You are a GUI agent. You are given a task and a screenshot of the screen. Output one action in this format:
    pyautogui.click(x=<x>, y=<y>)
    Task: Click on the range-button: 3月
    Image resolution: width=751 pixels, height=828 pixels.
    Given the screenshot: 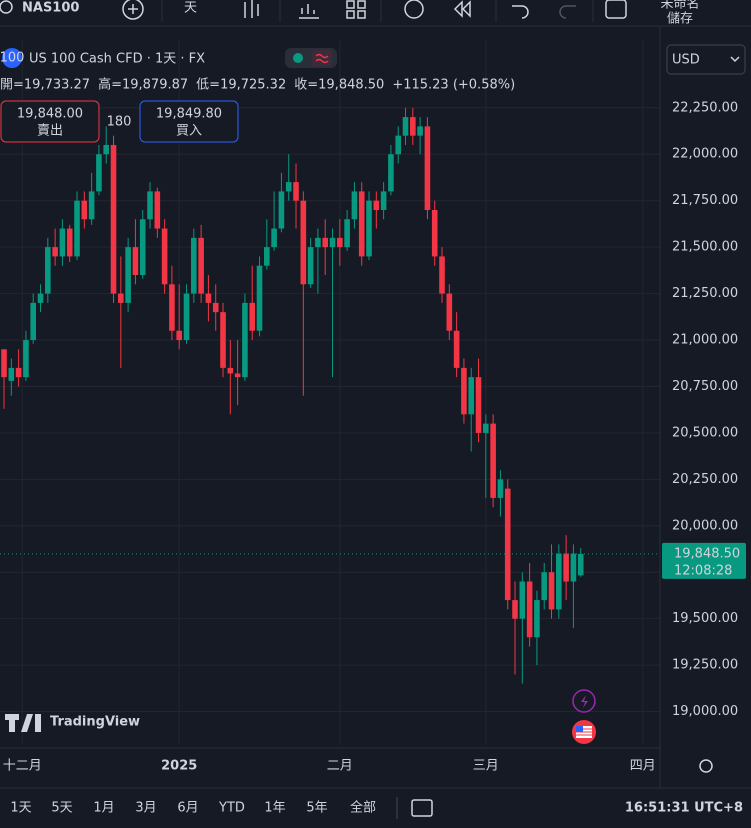 What is the action you would take?
    pyautogui.click(x=145, y=808)
    